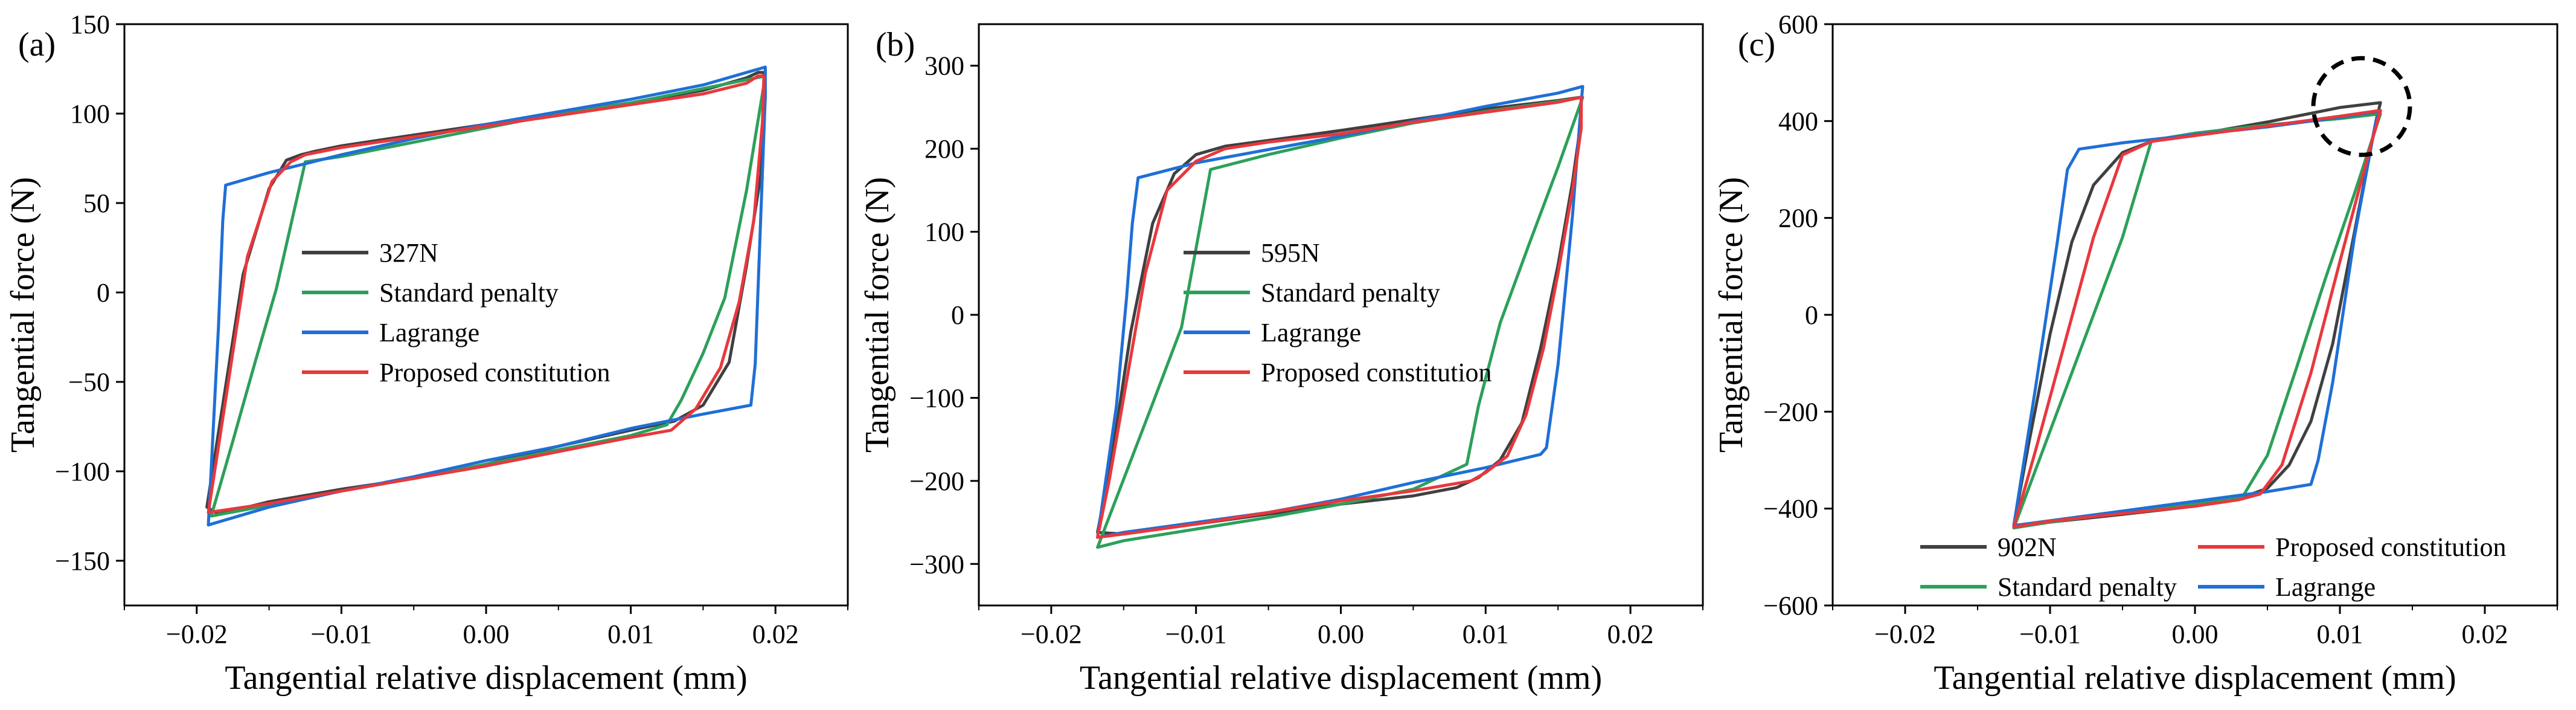  What do you see at coordinates (82, 561) in the screenshot?
I see `y-tick-label: −150` at bounding box center [82, 561].